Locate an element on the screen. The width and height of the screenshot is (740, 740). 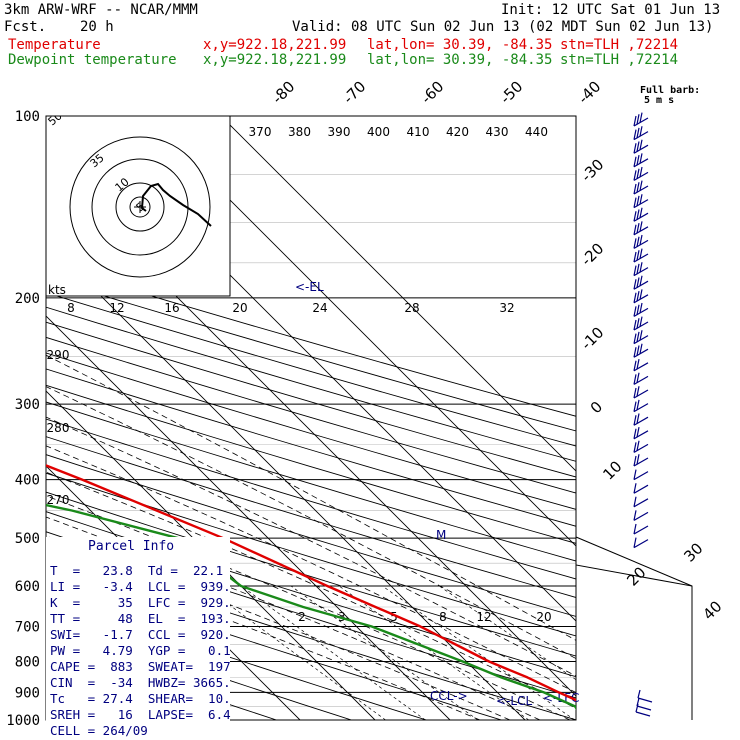
parcel-row: SWI= -1.7 CCL = 920. is located at coordinates (140, 634).